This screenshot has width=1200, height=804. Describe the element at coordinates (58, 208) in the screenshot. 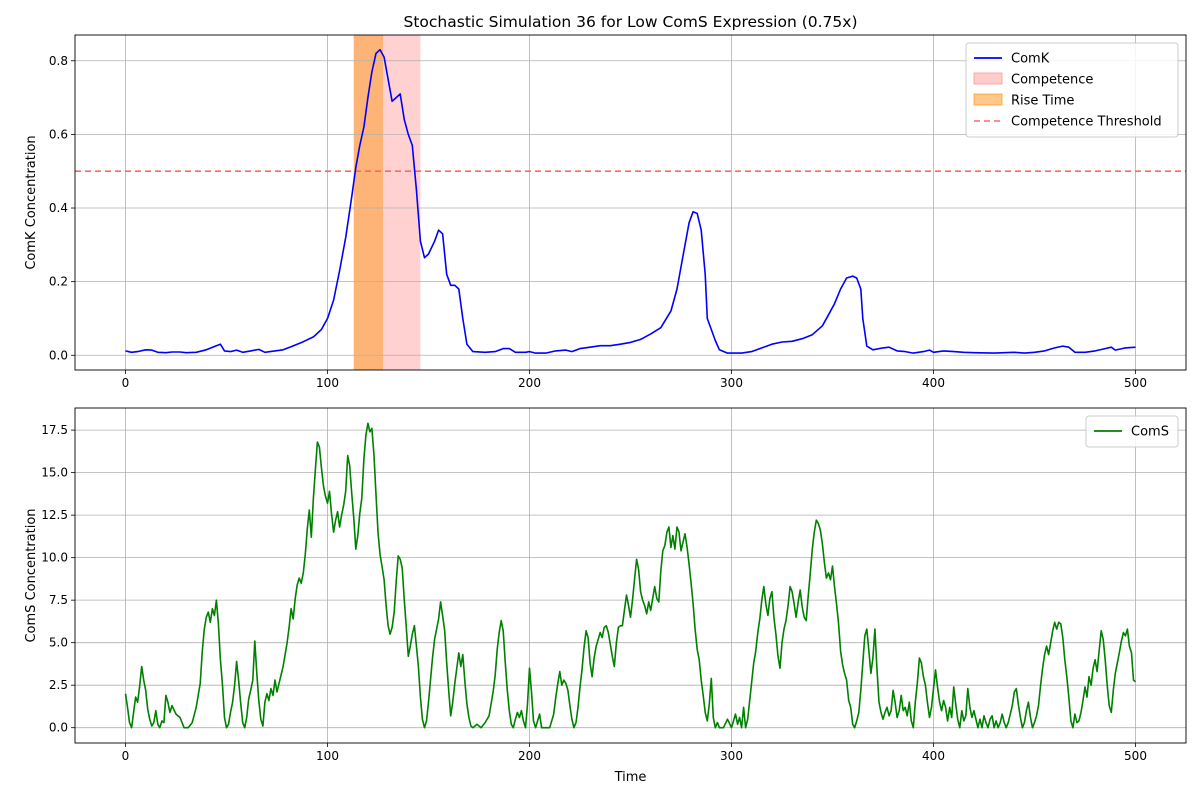

I see `y-tick-label: 0.4` at that location.